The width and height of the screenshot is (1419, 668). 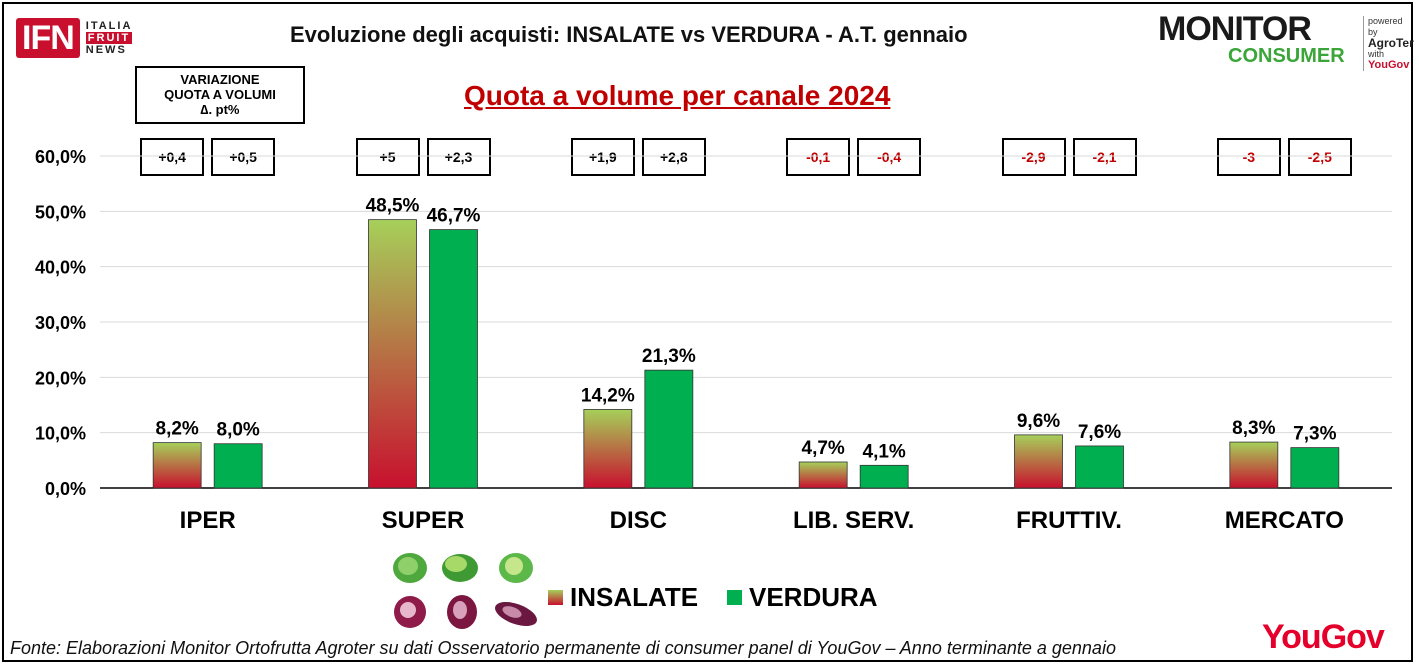 I want to click on ifn-fruit: FRUIT, so click(x=109, y=38).